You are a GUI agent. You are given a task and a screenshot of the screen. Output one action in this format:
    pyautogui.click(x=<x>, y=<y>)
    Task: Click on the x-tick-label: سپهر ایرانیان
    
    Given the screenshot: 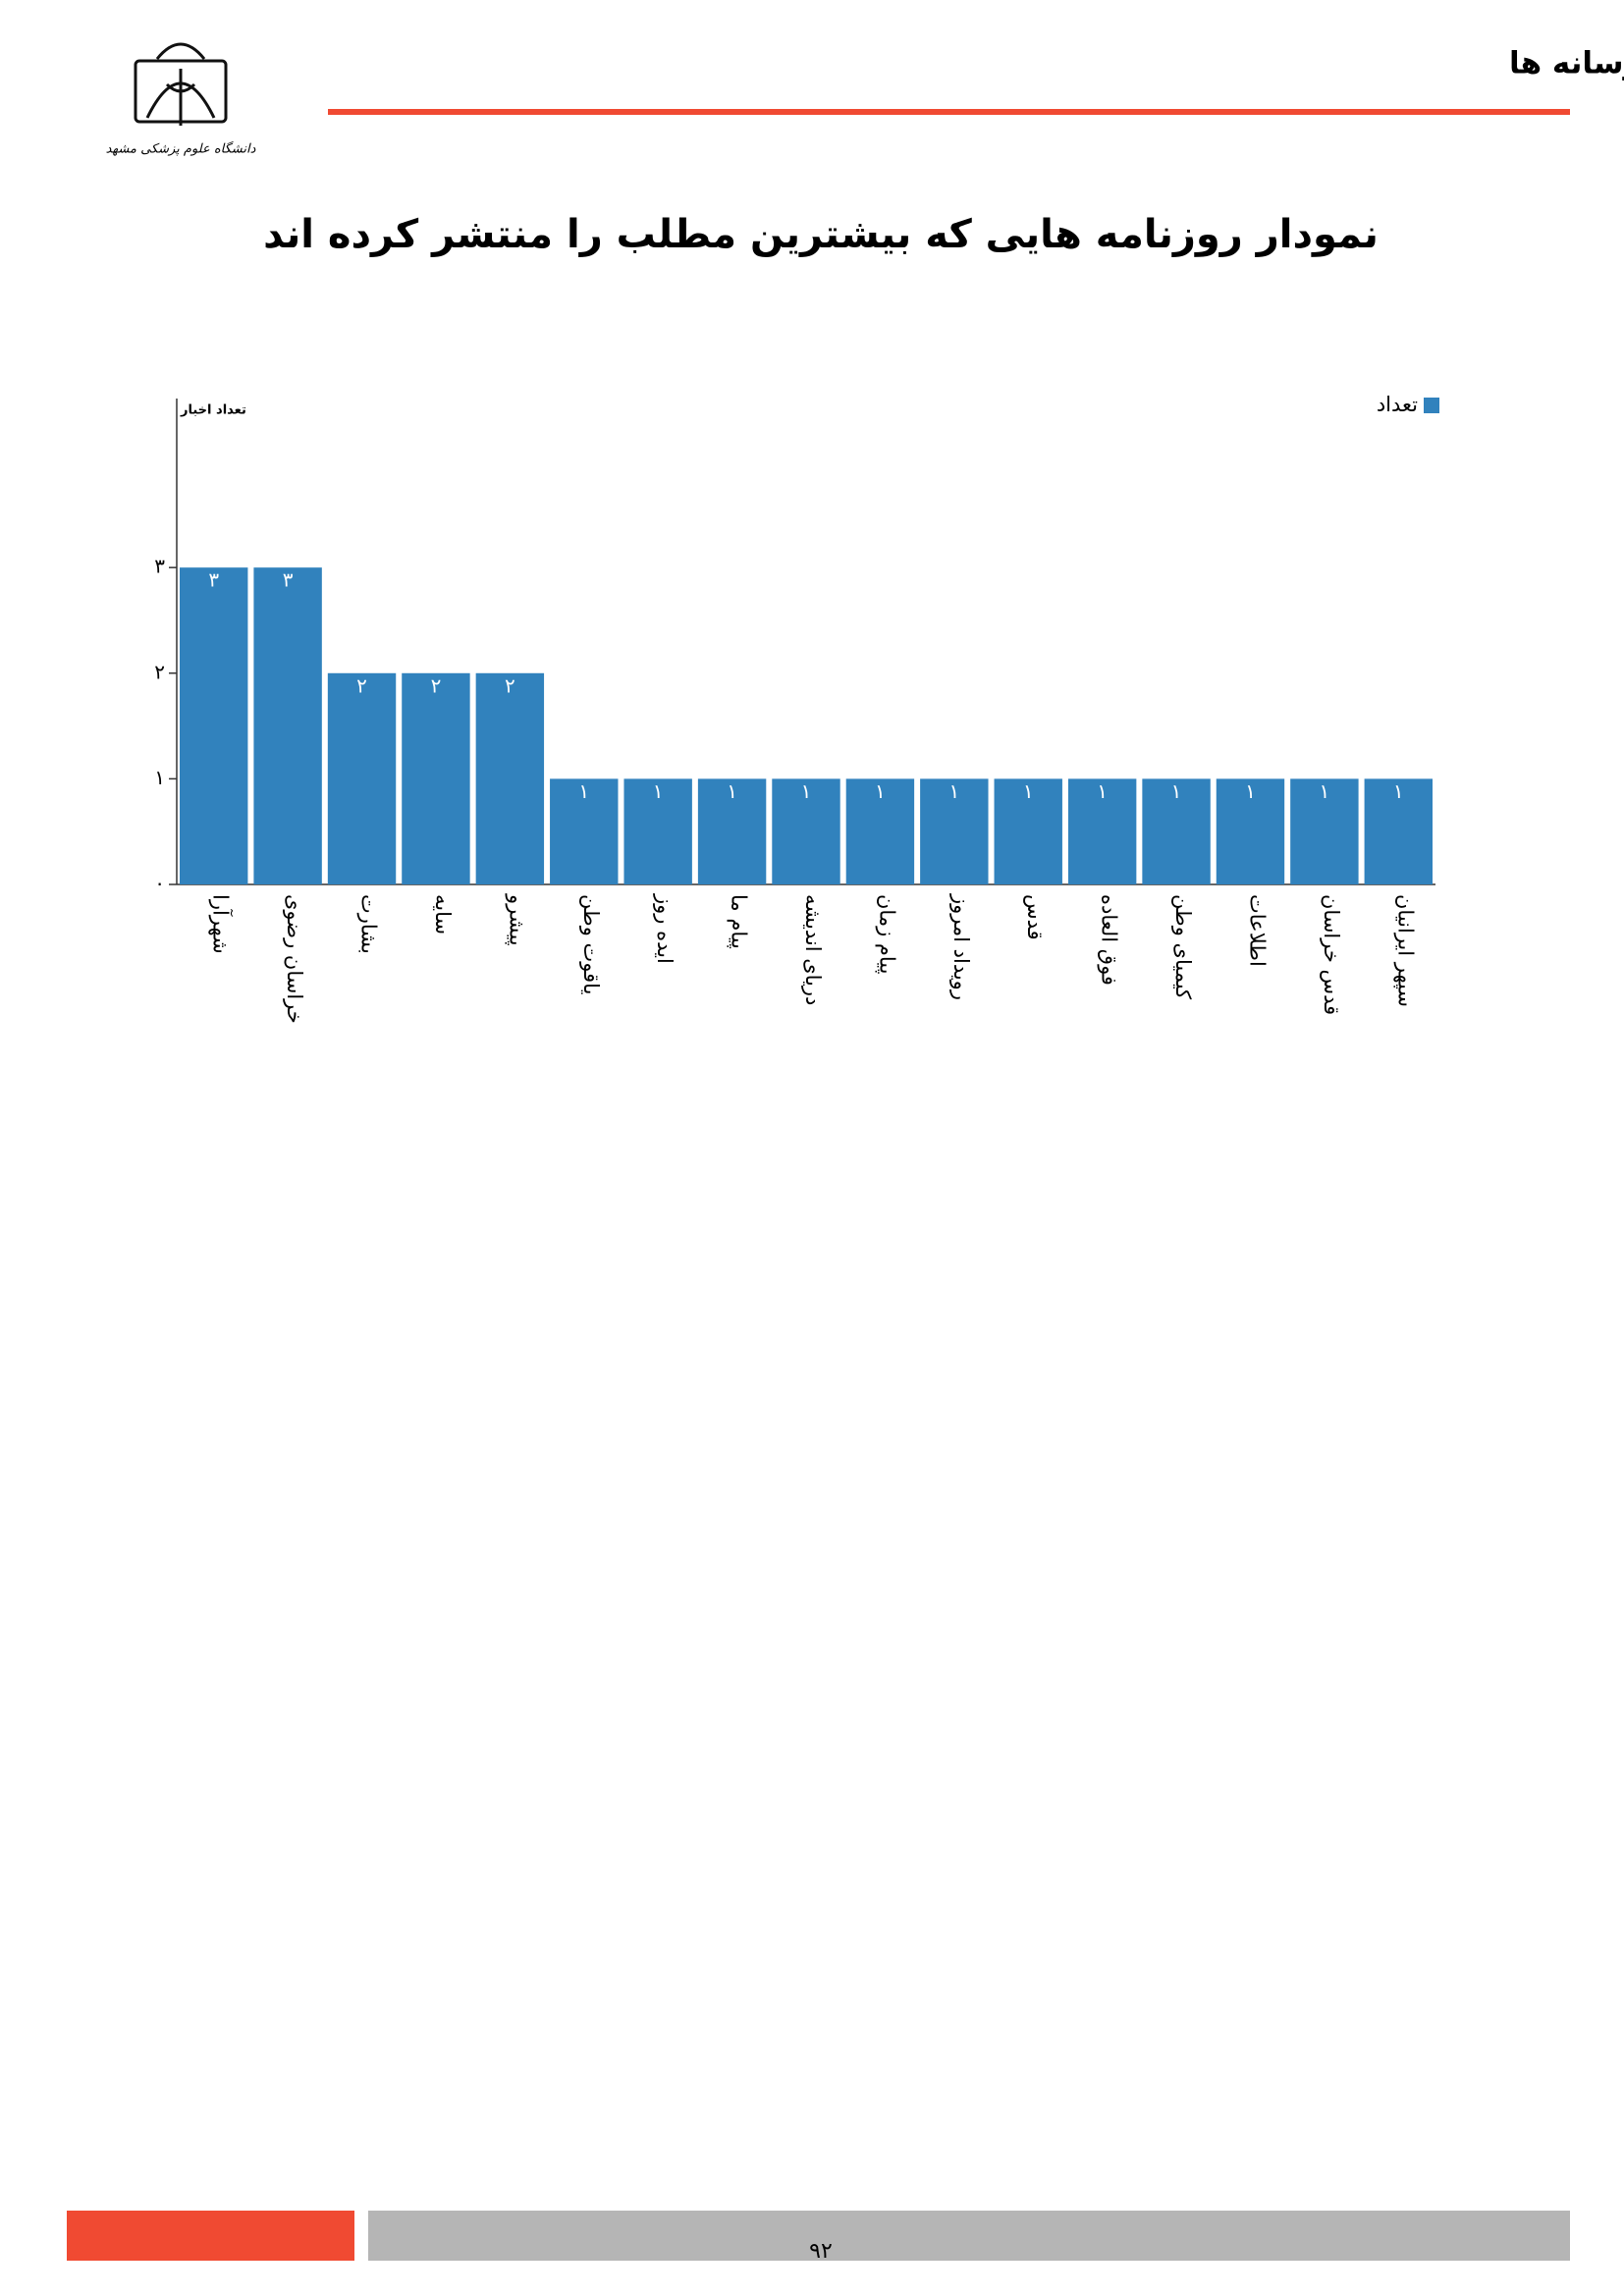 What is the action you would take?
    pyautogui.click(x=1405, y=950)
    